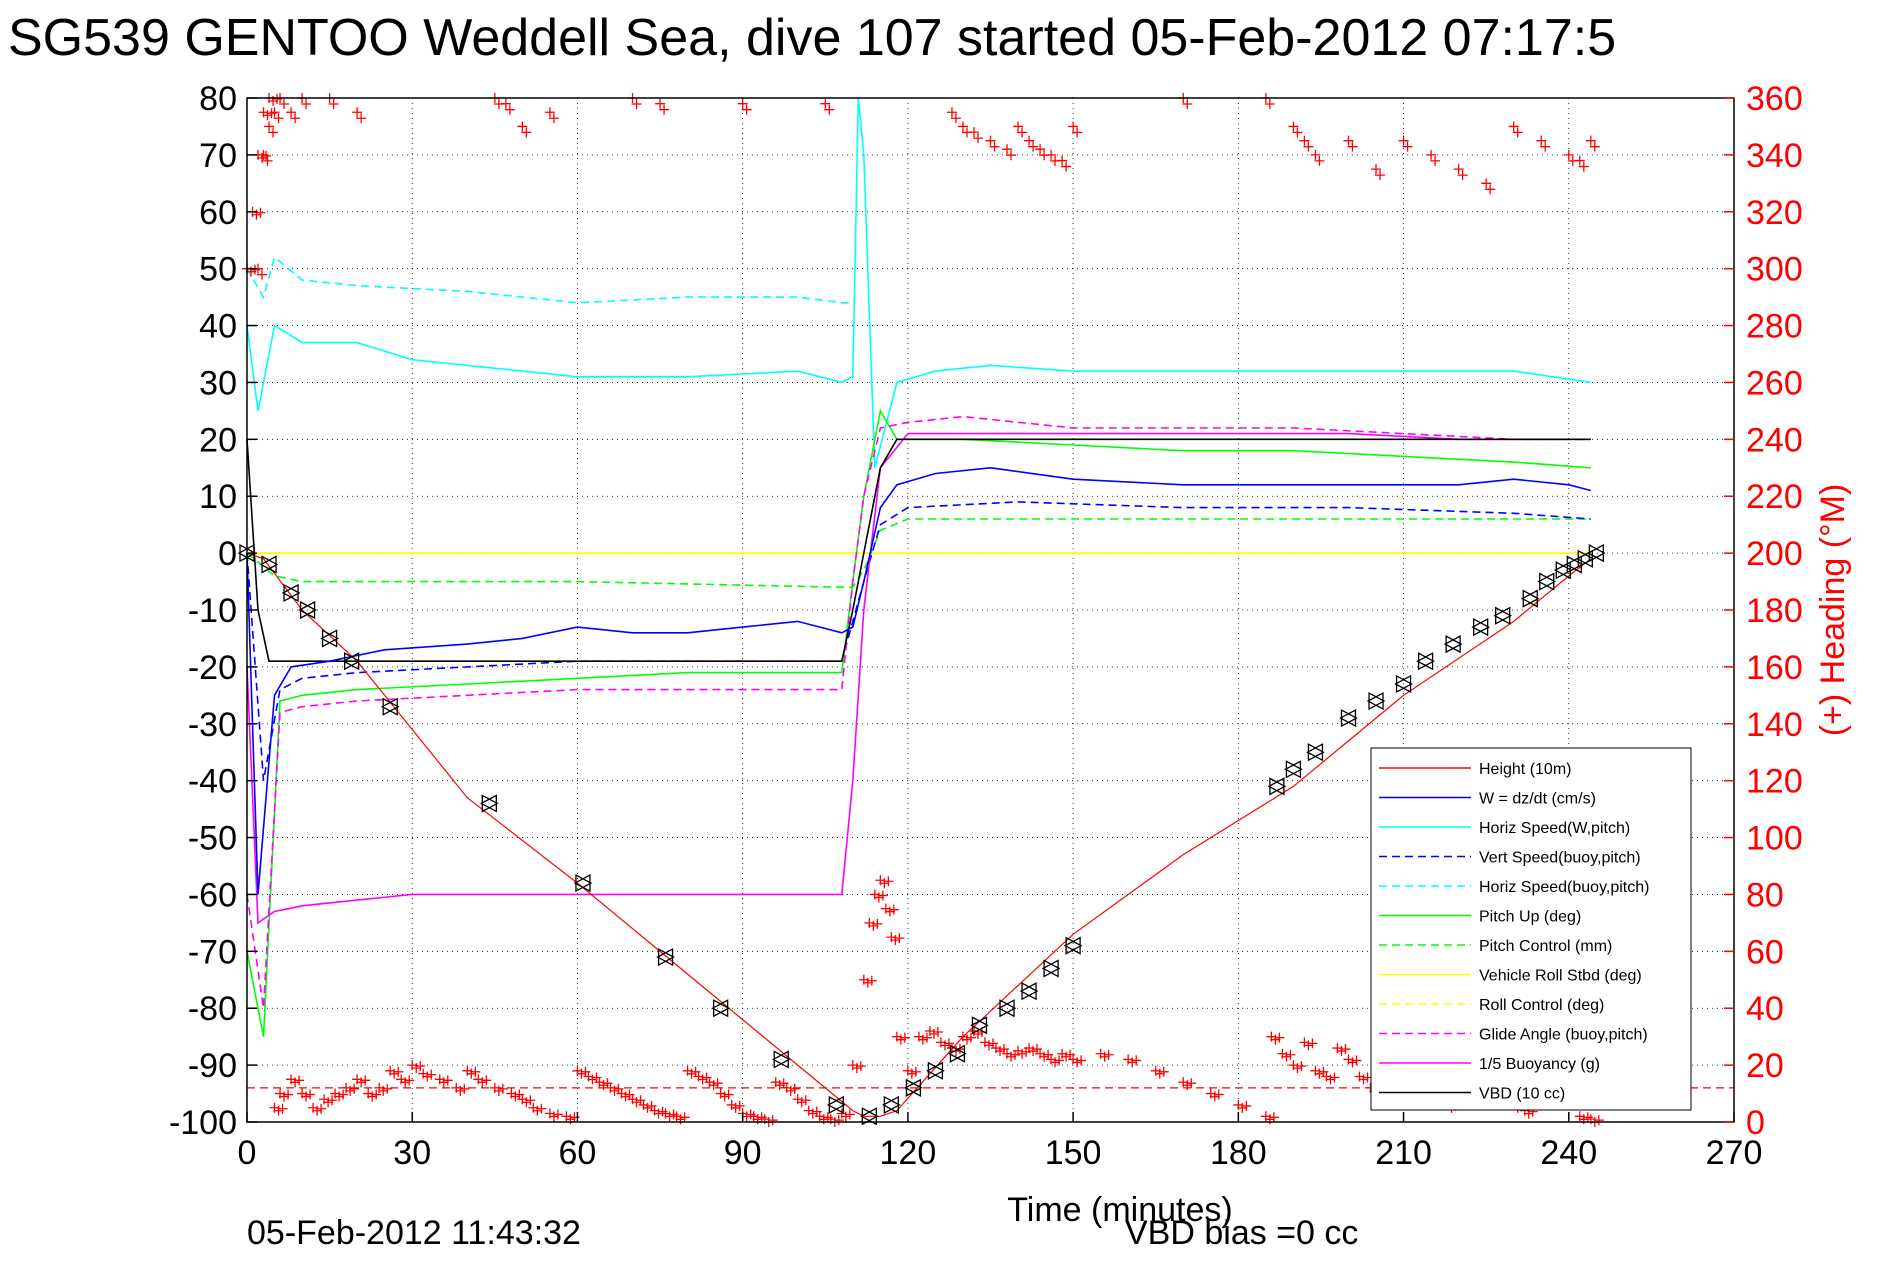 This screenshot has height=1262, width=1891. I want to click on tick-label-left: 70, so click(218, 156).